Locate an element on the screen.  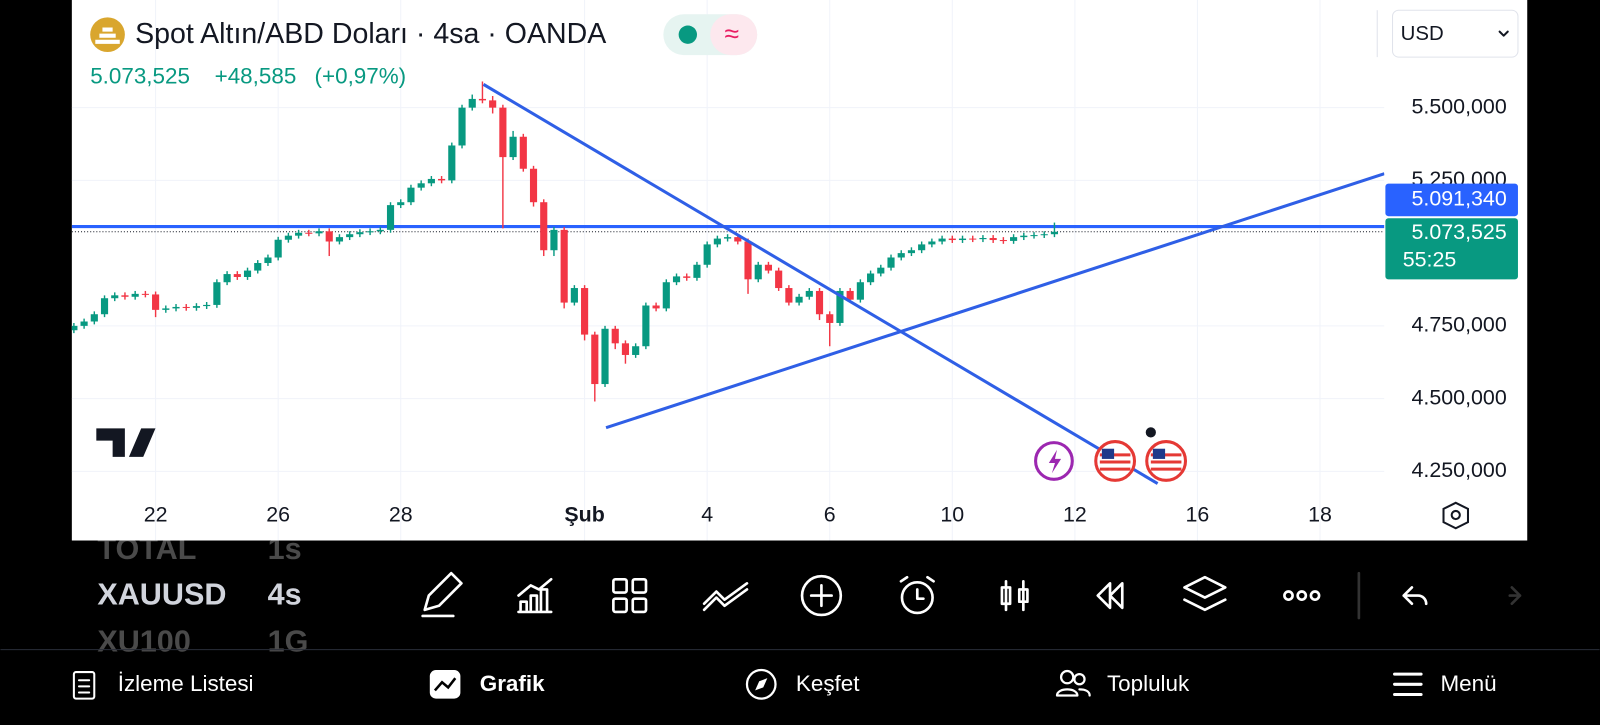
logo-glyph is located at coordinates (107, 35).